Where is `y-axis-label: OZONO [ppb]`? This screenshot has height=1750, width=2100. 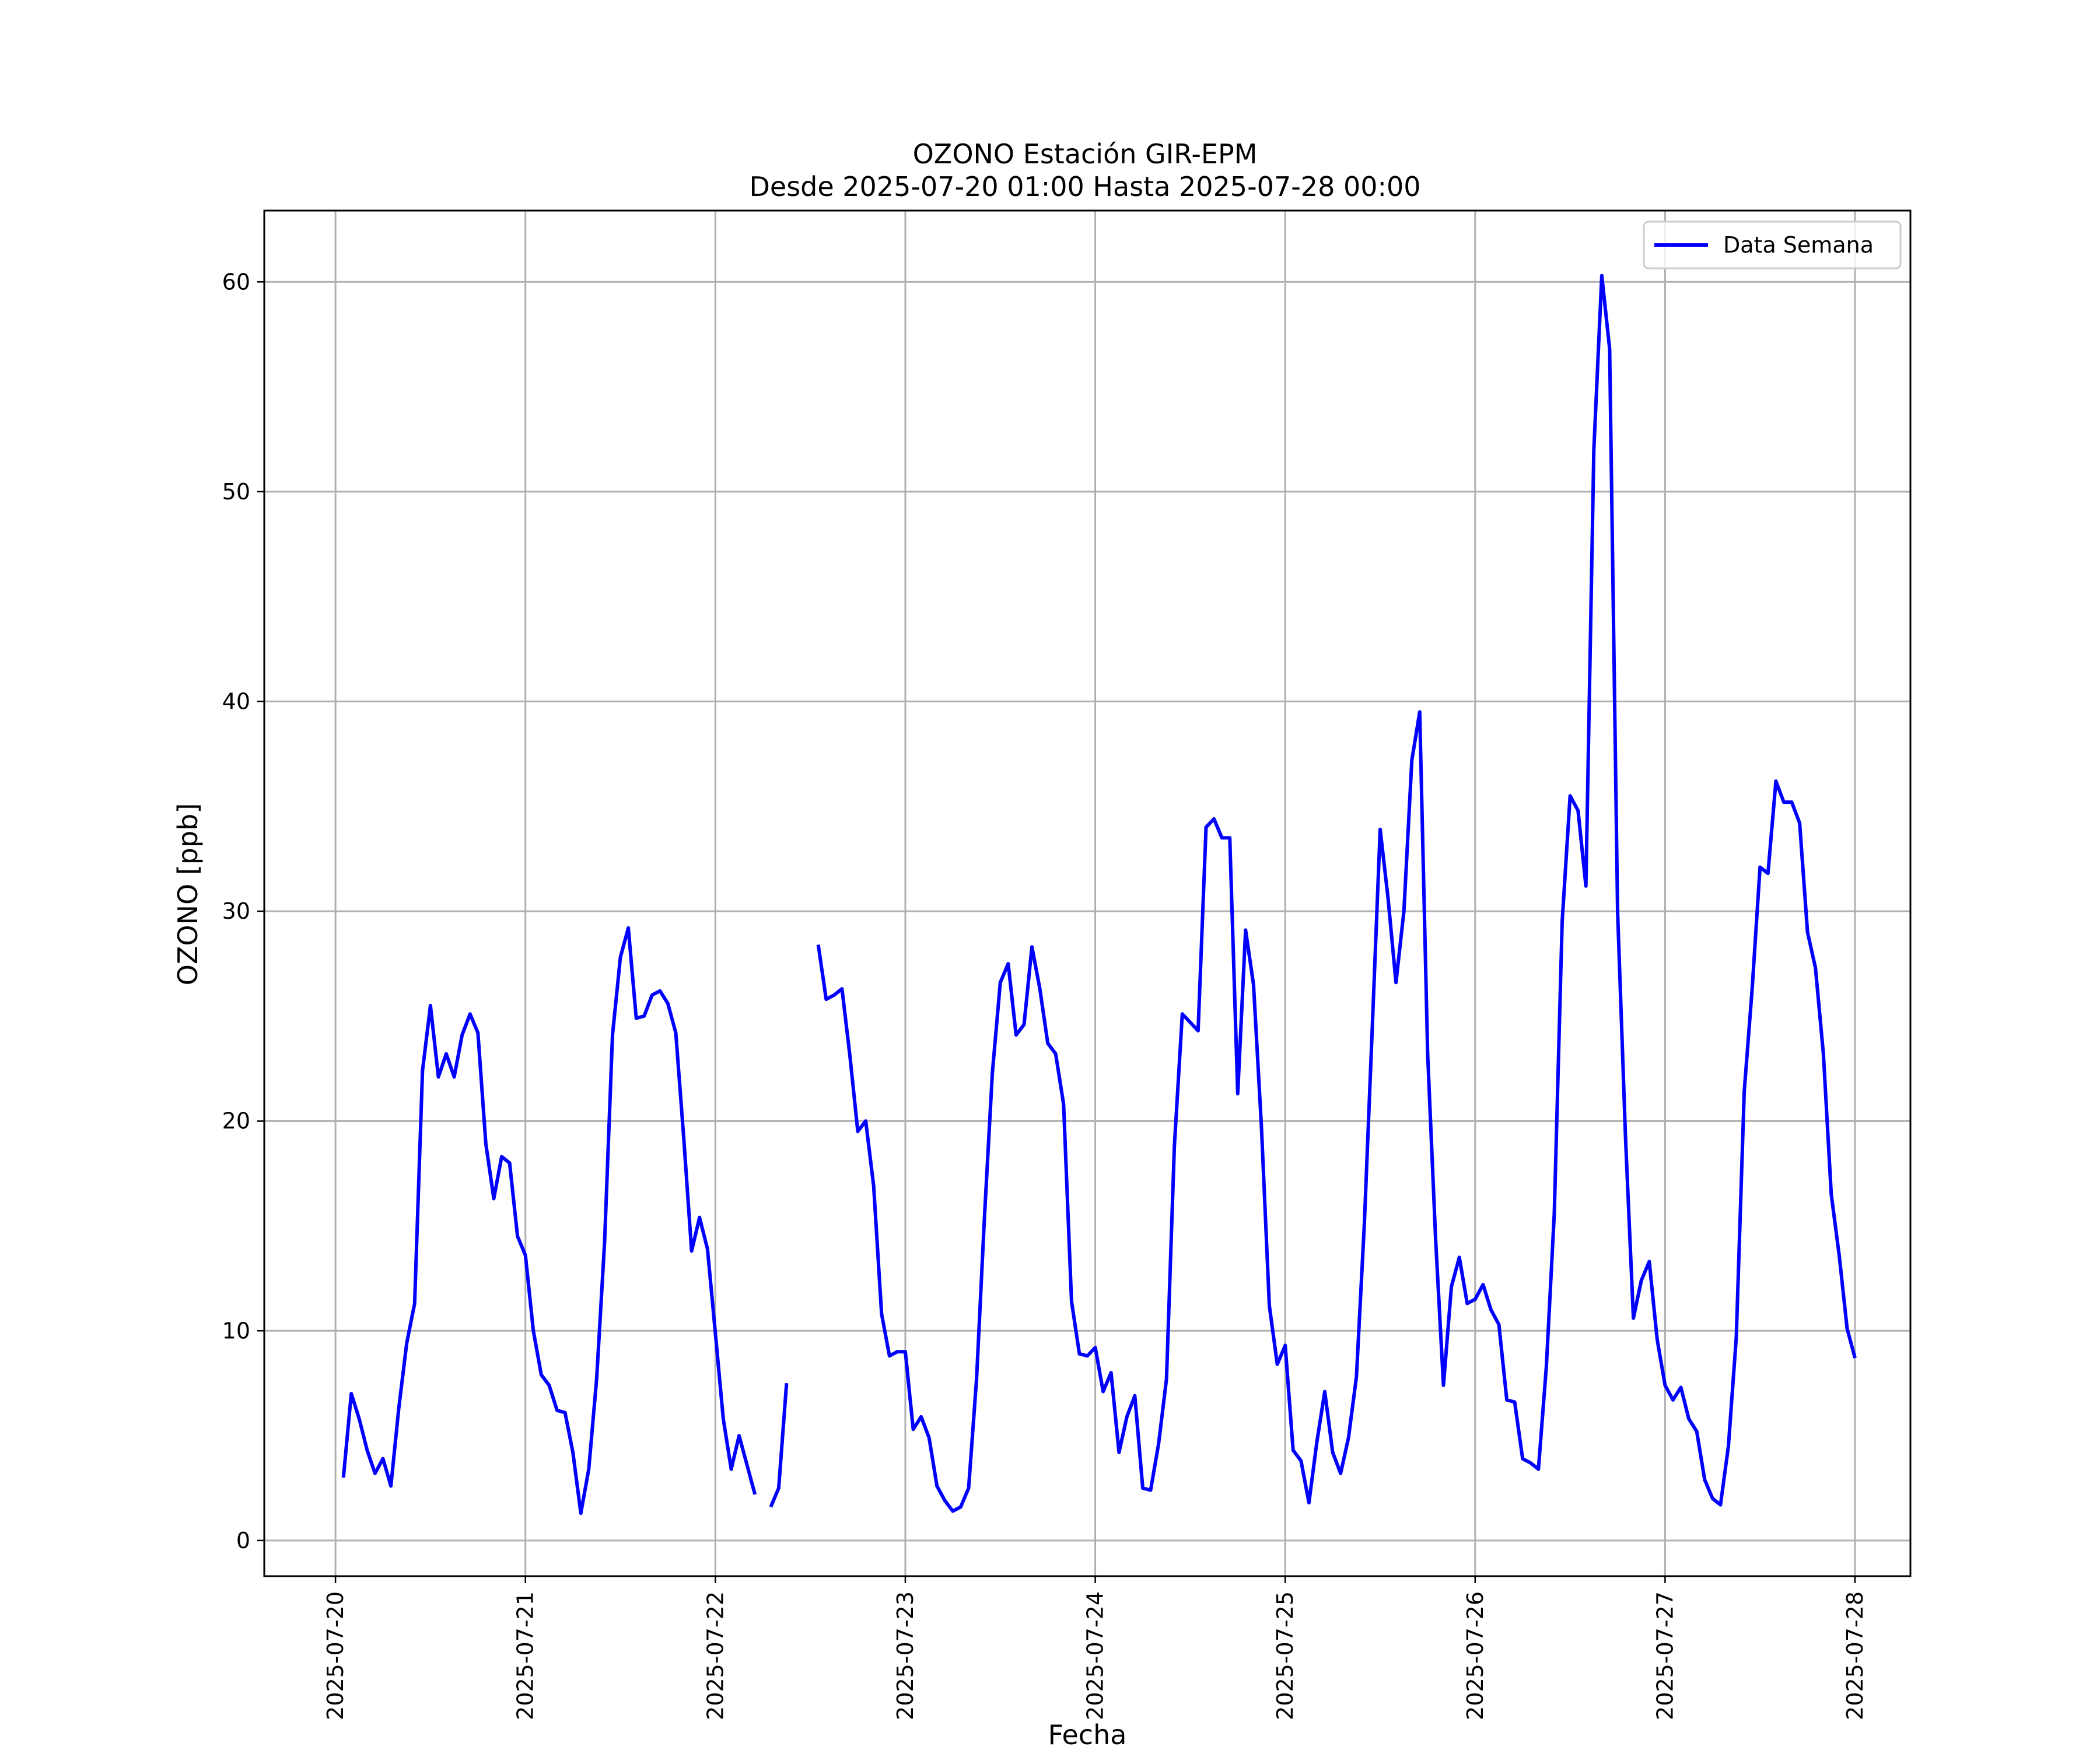
y-axis-label: OZONO [ppb] is located at coordinates (188, 894).